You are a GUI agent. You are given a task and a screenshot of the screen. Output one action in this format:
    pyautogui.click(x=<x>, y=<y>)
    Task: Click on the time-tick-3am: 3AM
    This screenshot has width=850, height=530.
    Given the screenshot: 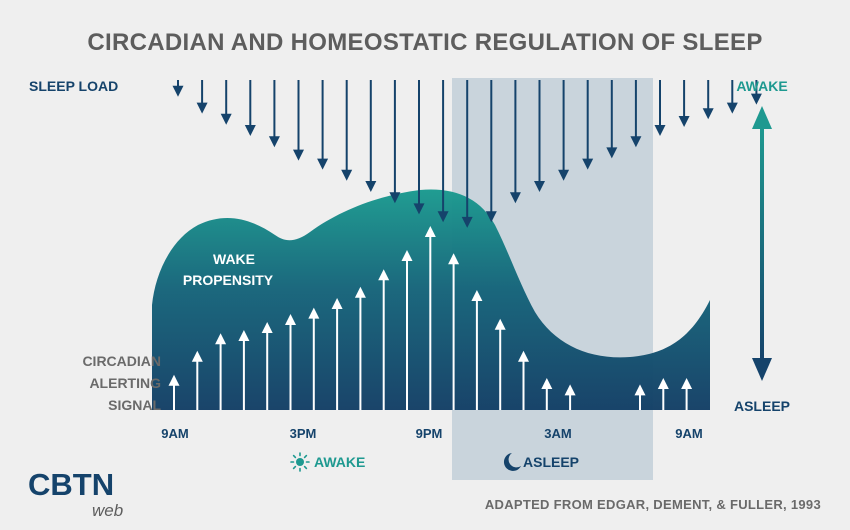 What is the action you would take?
    pyautogui.click(x=557, y=433)
    